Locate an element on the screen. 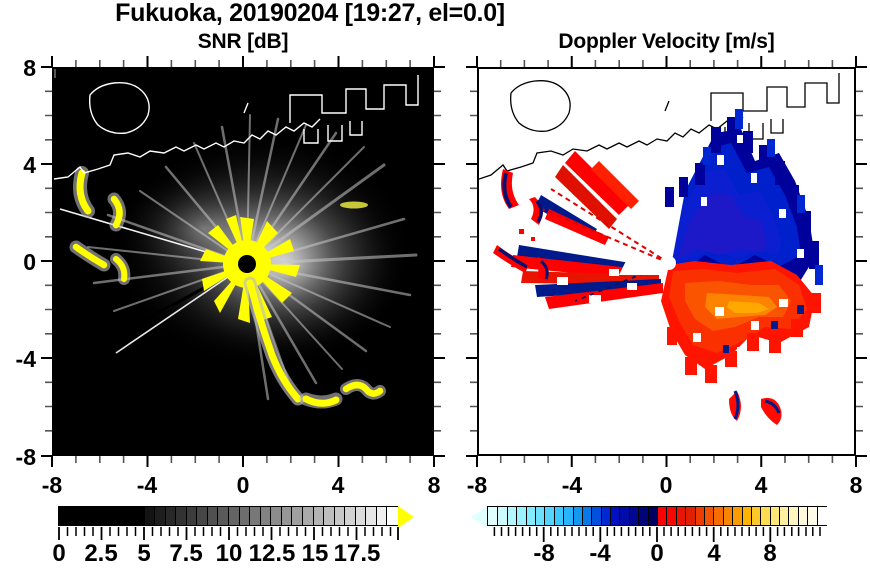  doppler-colorbar: -8 -4 0 4 8 is located at coordinates (665, 536).